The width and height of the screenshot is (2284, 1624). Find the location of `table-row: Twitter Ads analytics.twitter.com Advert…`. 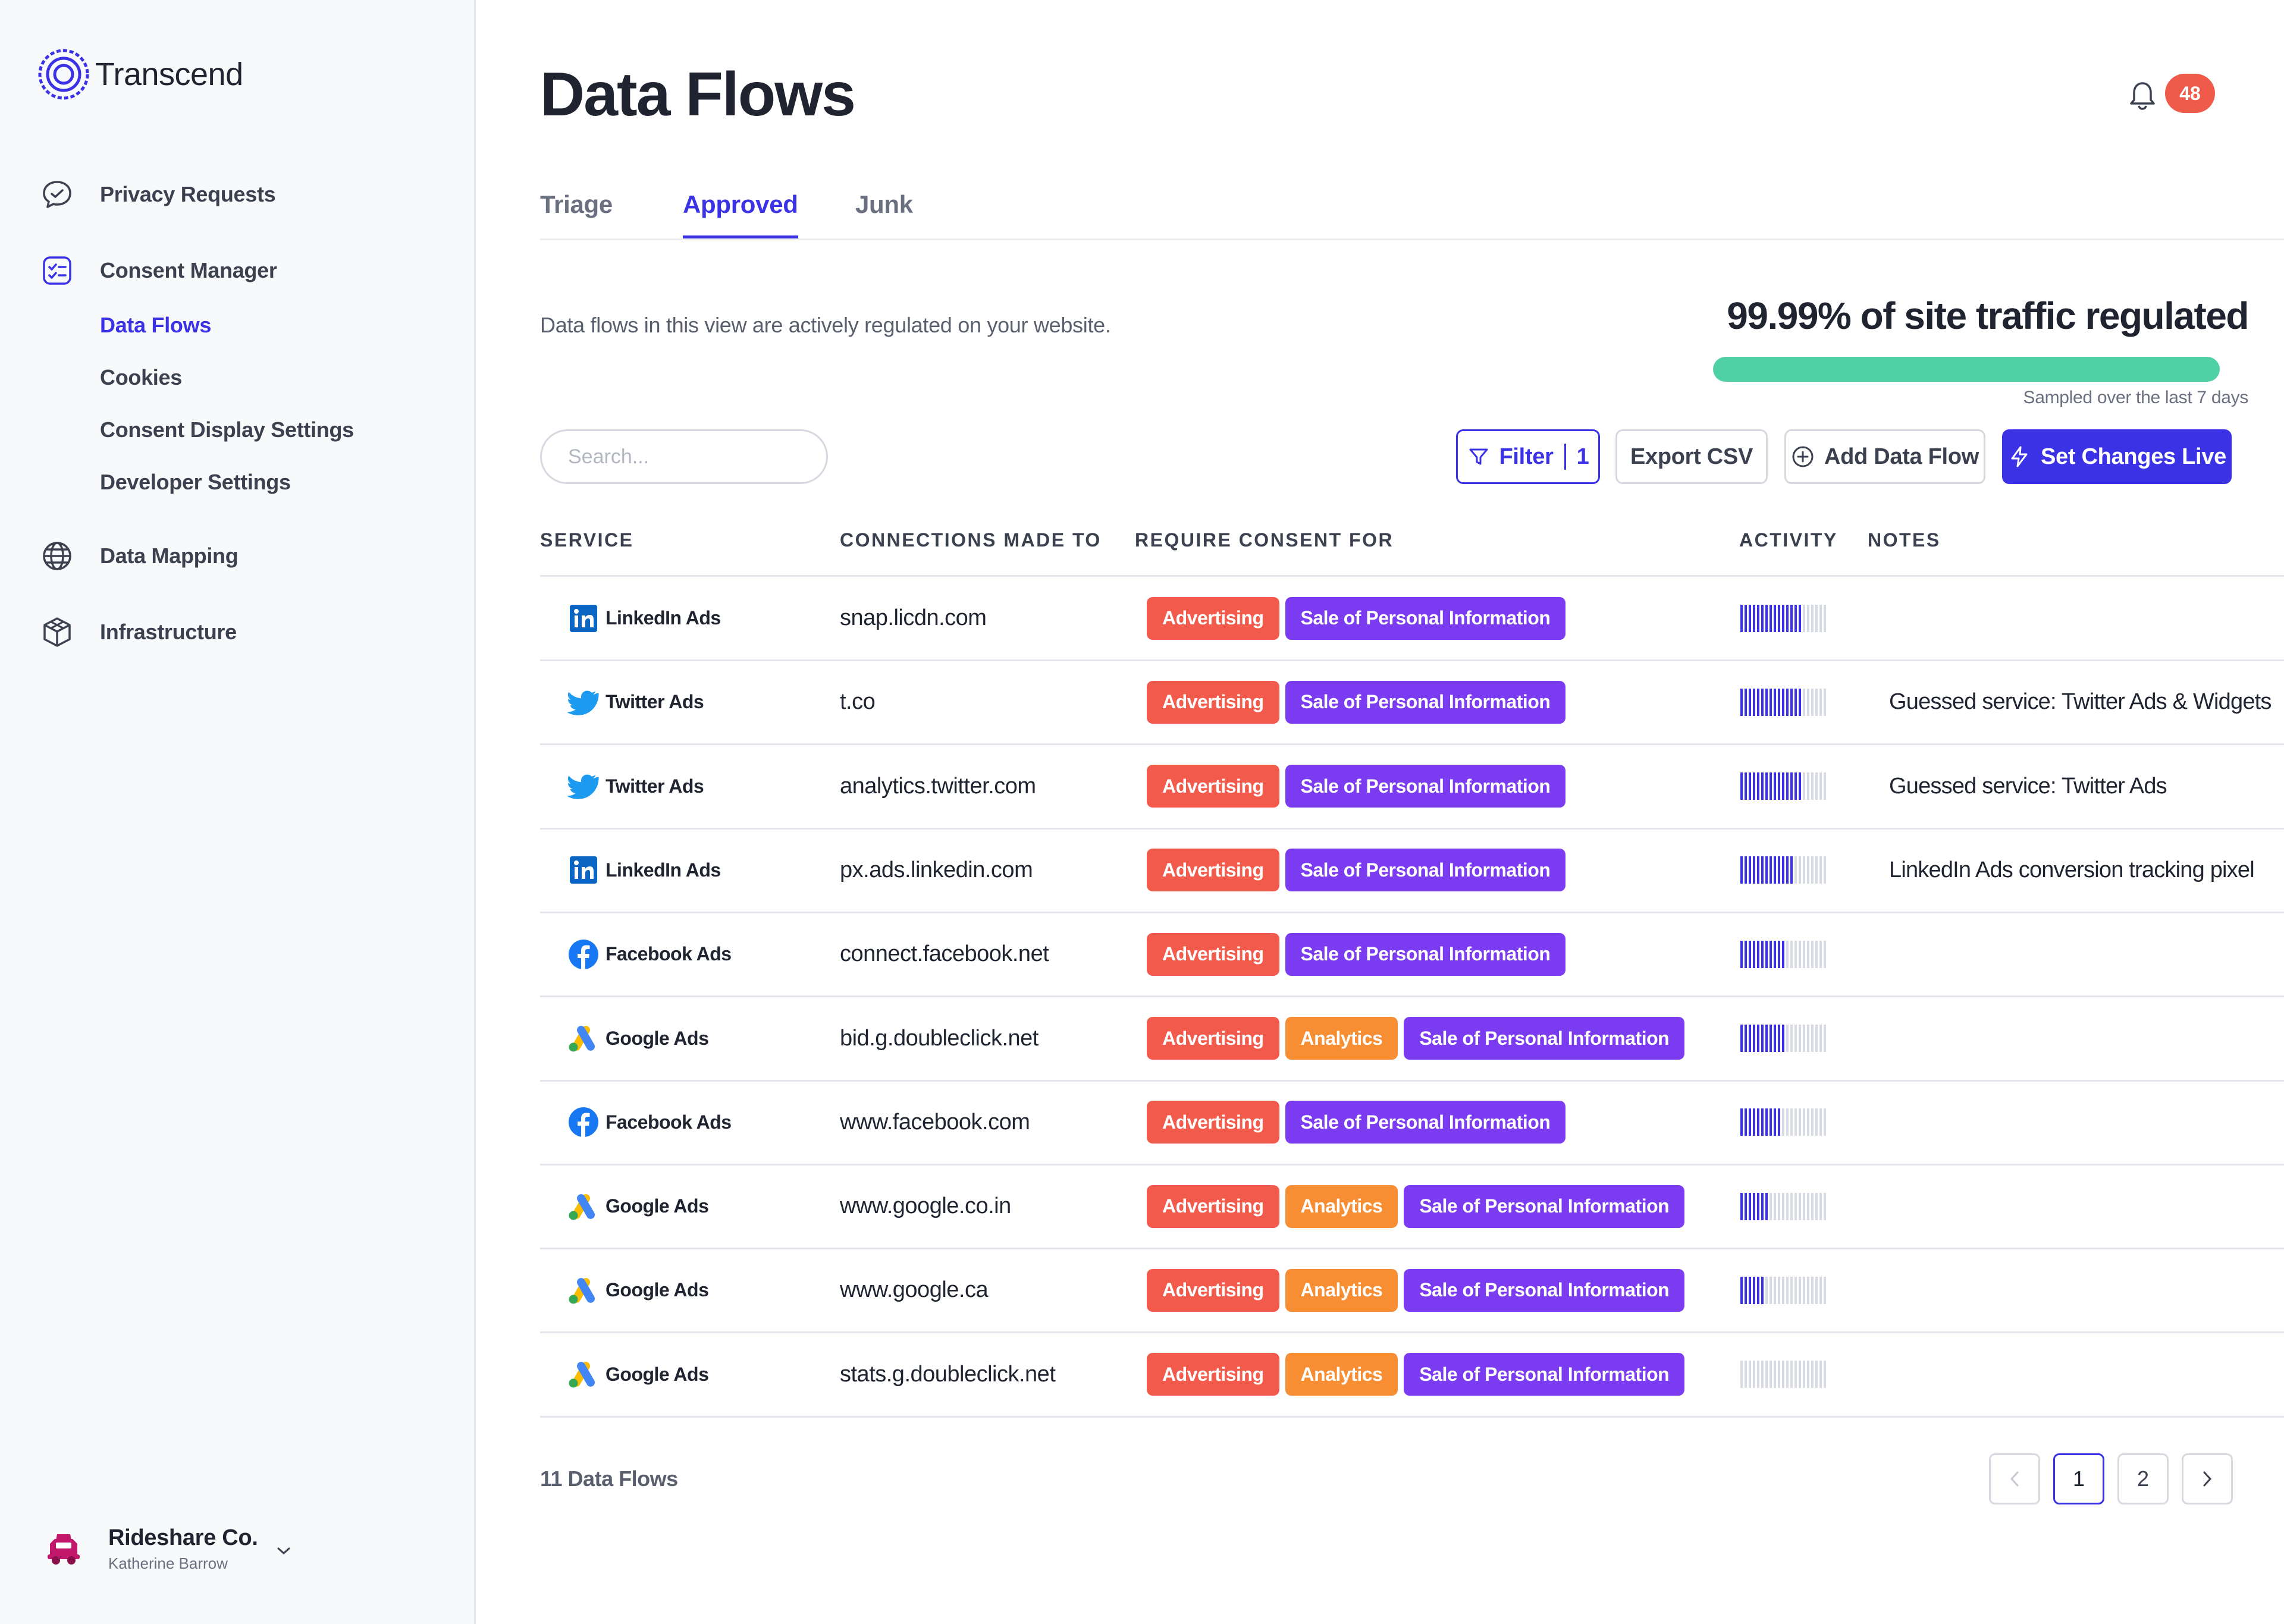

table-row: Twitter Ads analytics.twitter.com Advert… is located at coordinates (1412, 787).